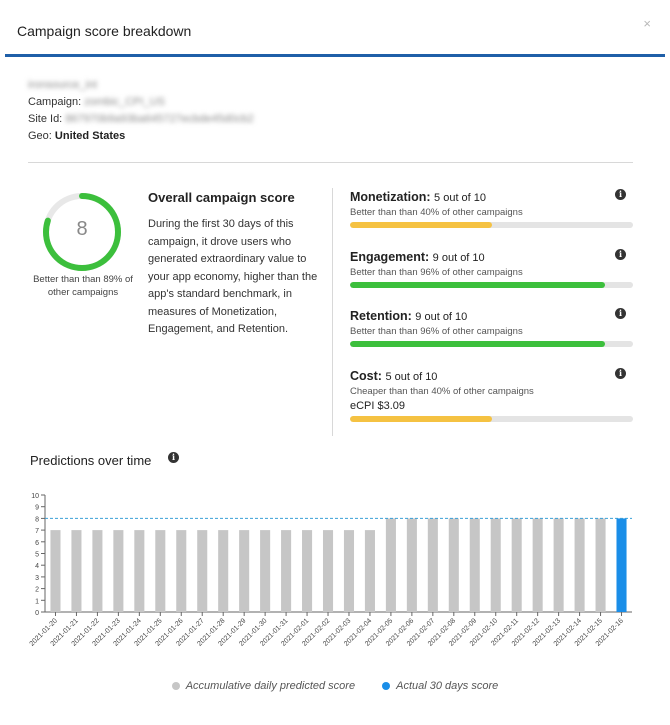 The width and height of the screenshot is (670, 725). Describe the element at coordinates (173, 457) in the screenshot. I see `predictions-info-icon: i` at that location.